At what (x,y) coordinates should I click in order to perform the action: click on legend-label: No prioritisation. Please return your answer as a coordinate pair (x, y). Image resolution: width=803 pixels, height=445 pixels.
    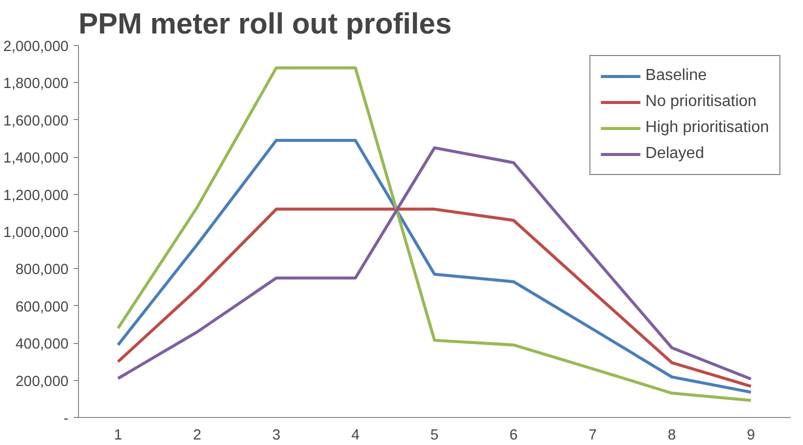
    Looking at the image, I should click on (701, 102).